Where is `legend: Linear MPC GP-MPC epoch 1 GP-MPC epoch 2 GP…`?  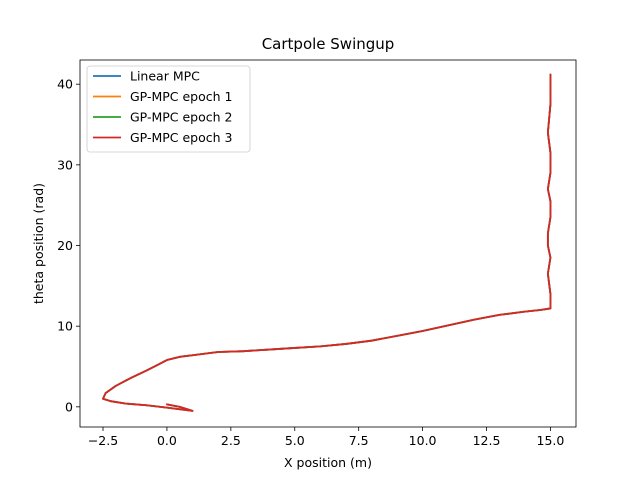
legend: Linear MPC GP-MPC epoch 1 GP-MPC epoch 2 GP… is located at coordinates (168, 109).